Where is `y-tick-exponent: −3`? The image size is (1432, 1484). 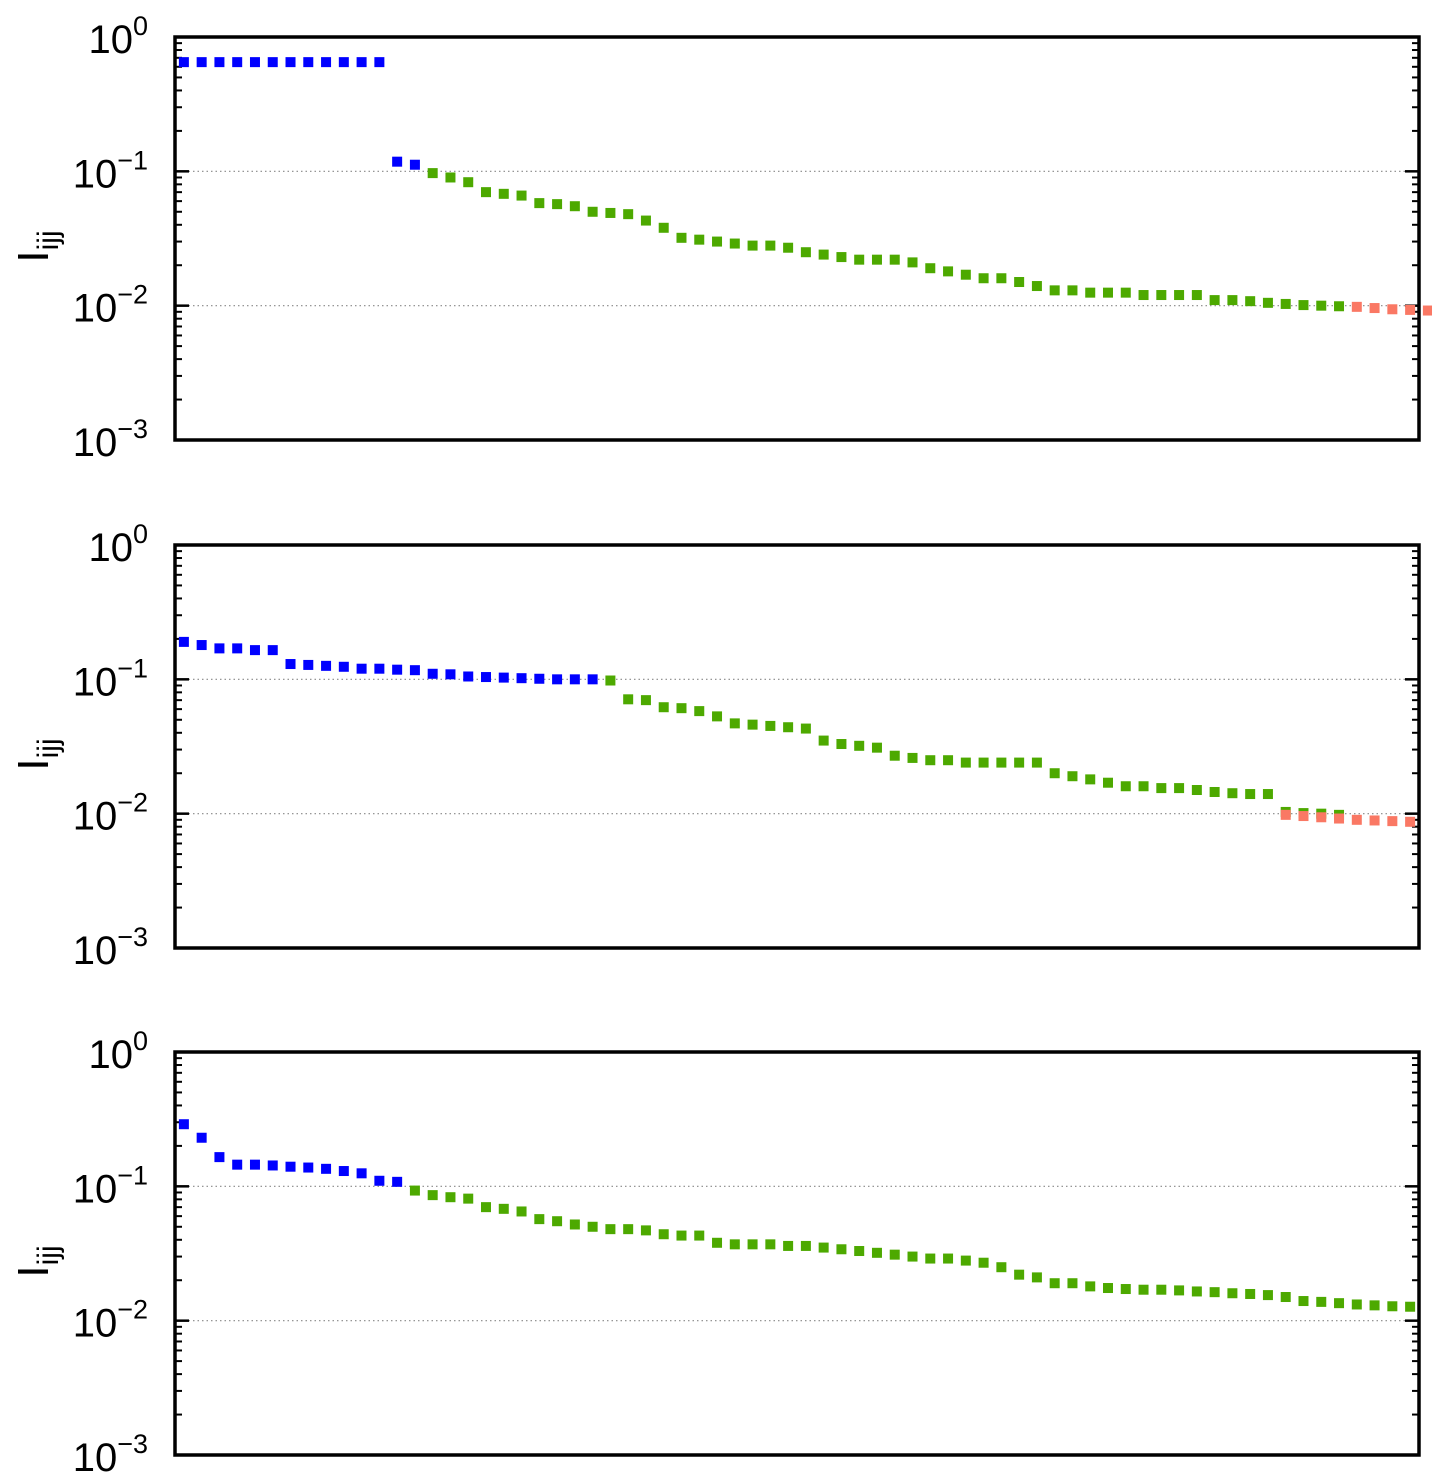 y-tick-exponent: −3 is located at coordinates (132, 937).